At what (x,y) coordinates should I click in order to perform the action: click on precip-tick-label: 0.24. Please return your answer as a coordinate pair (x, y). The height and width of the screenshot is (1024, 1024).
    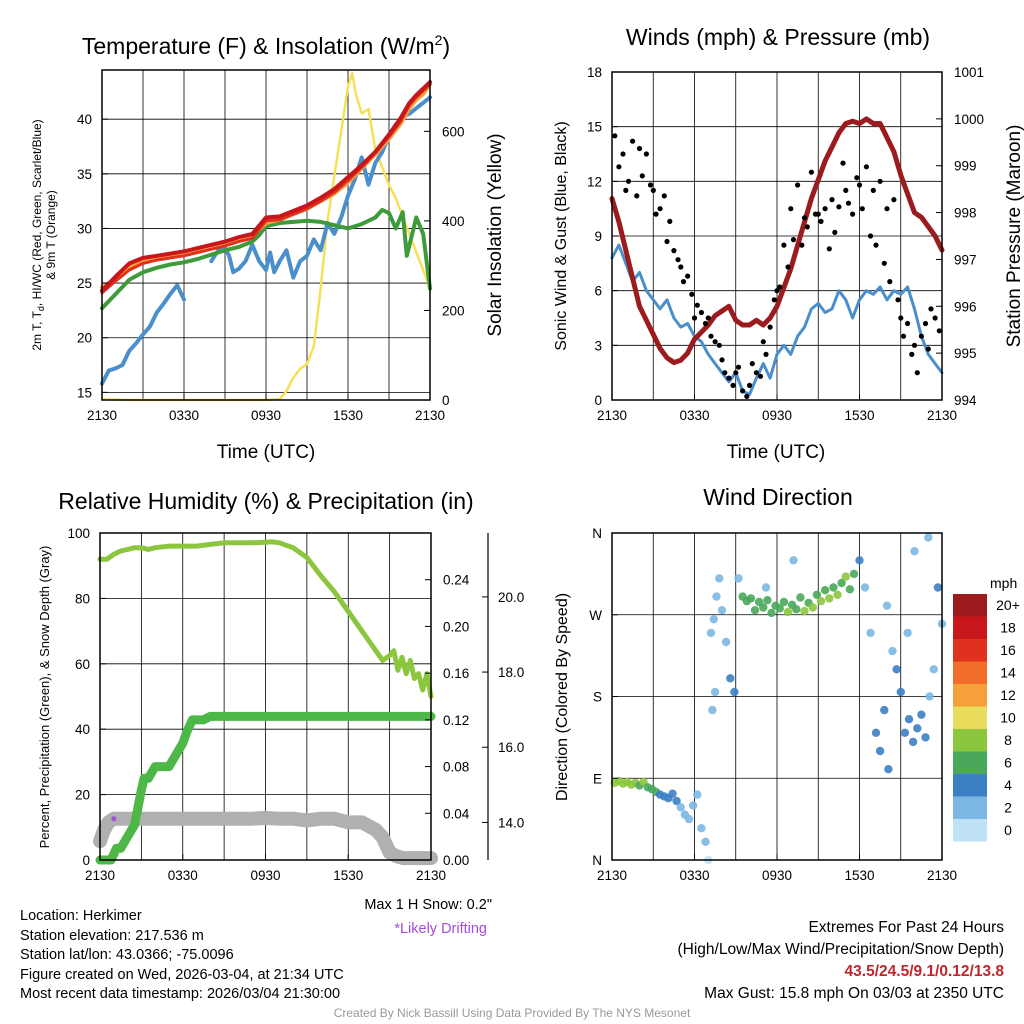
    Looking at the image, I should click on (456, 580).